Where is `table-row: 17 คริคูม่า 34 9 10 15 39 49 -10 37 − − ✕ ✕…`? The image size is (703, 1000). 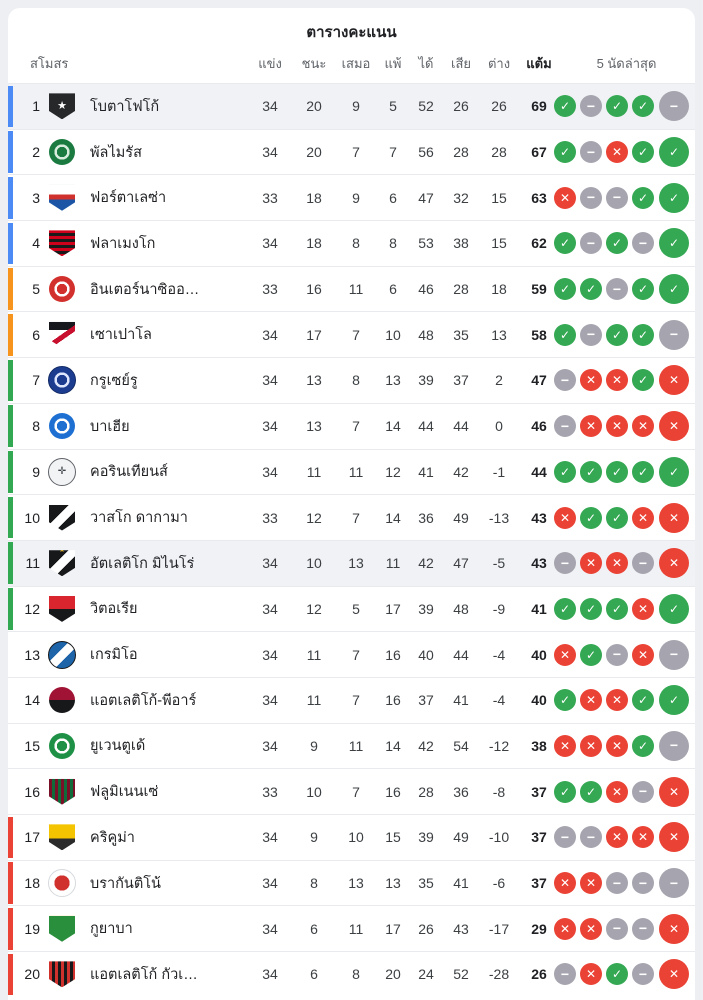 table-row: 17 คริคูม่า 34 9 10 15 39 49 -10 37 − − ✕ ✕… is located at coordinates (351, 837).